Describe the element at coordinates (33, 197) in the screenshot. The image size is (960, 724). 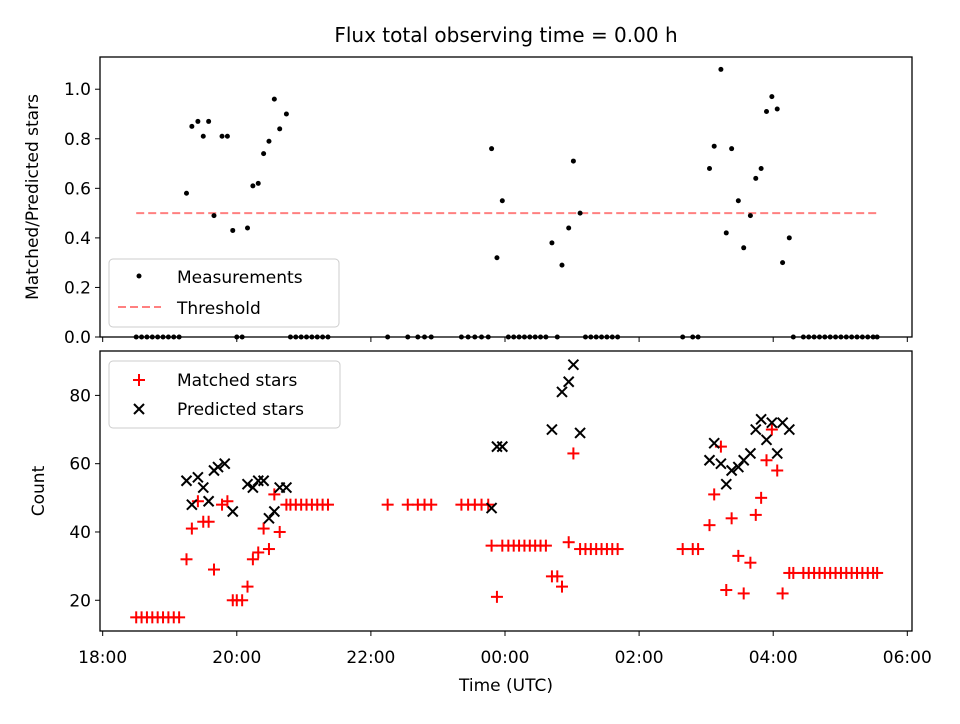
I see `top-y-axis-label: Matched/Predicted stars` at that location.